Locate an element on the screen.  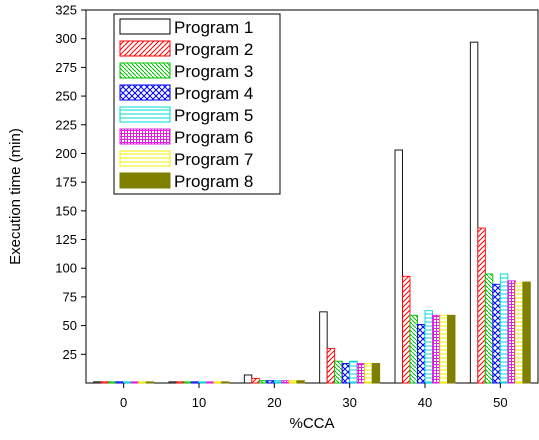
x-tick-label: 50 is located at coordinates (500, 402).